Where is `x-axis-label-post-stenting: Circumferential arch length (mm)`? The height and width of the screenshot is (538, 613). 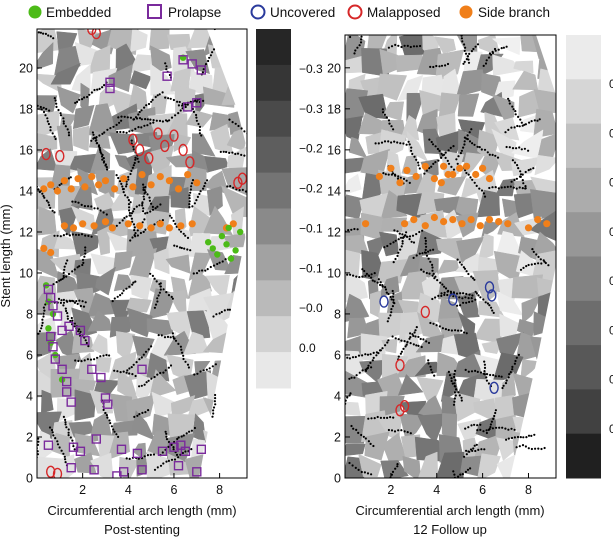 x-axis-label-post-stenting: Circumferential arch length (mm) is located at coordinates (141, 510).